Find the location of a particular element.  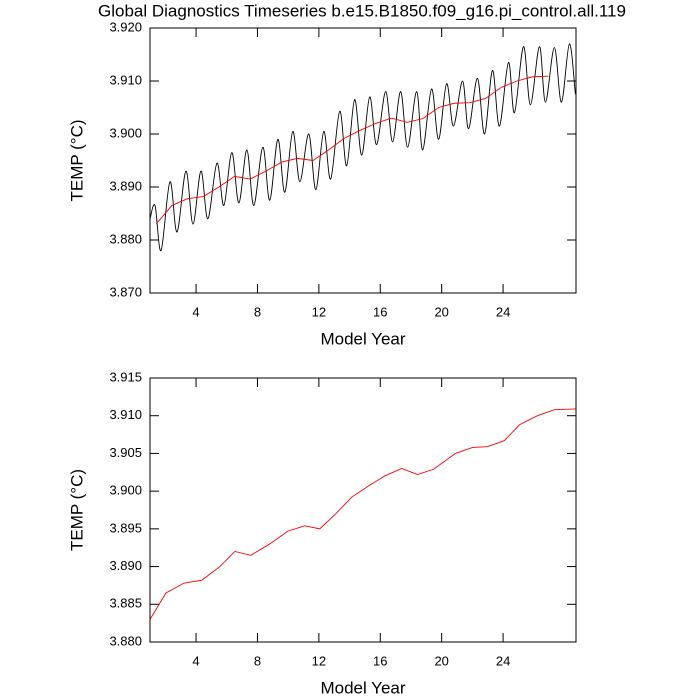

y-tick-label: 3.895 is located at coordinates (125, 527).